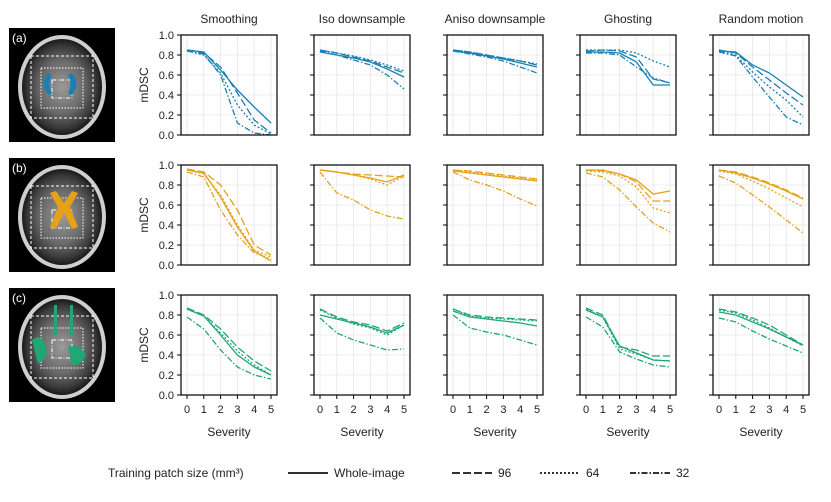  I want to click on mri-thumbnail: (c), so click(62, 345).